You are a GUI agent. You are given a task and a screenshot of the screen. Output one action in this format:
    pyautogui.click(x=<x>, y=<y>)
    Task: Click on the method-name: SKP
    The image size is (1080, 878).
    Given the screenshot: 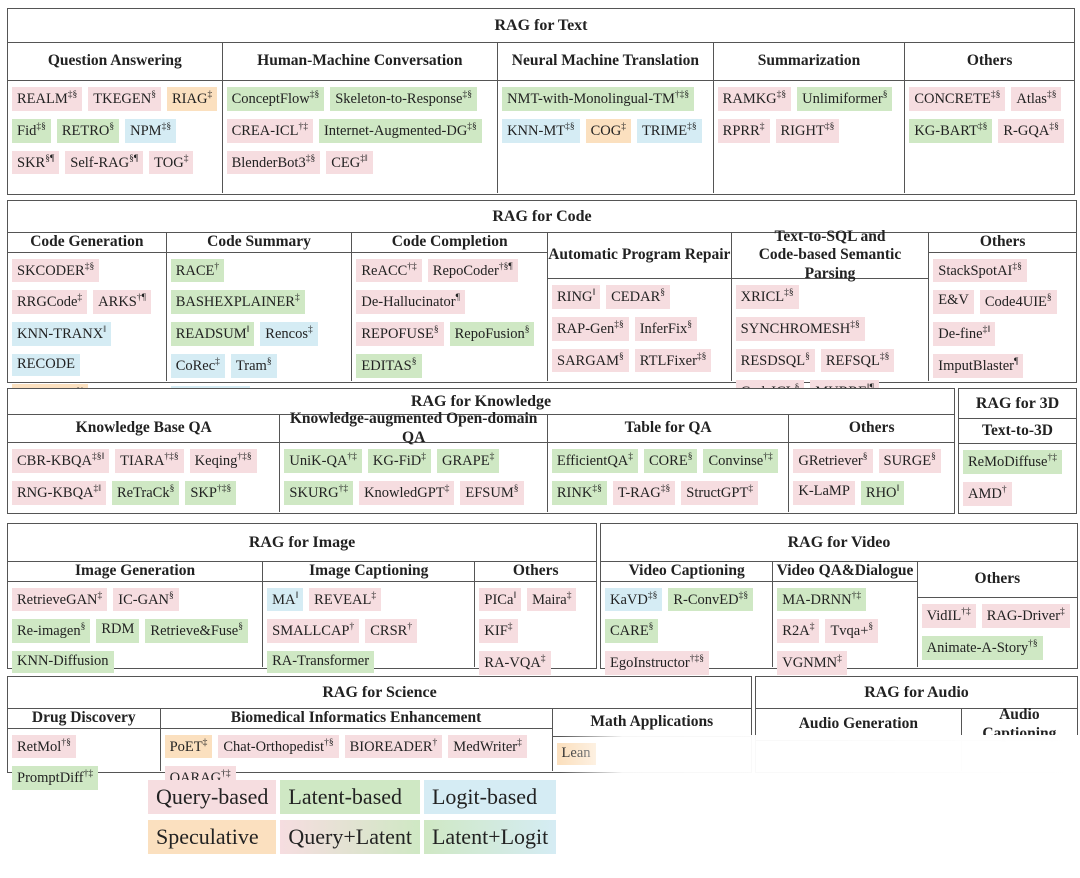 What is the action you would take?
    pyautogui.click(x=203, y=492)
    